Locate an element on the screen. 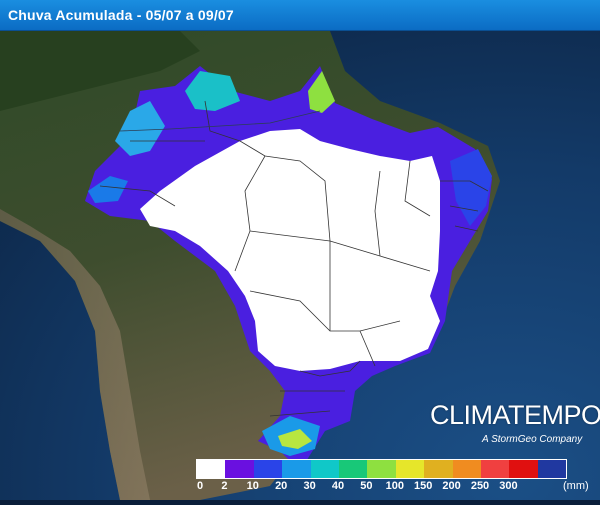  legend-unit: (mm) is located at coordinates (576, 486).